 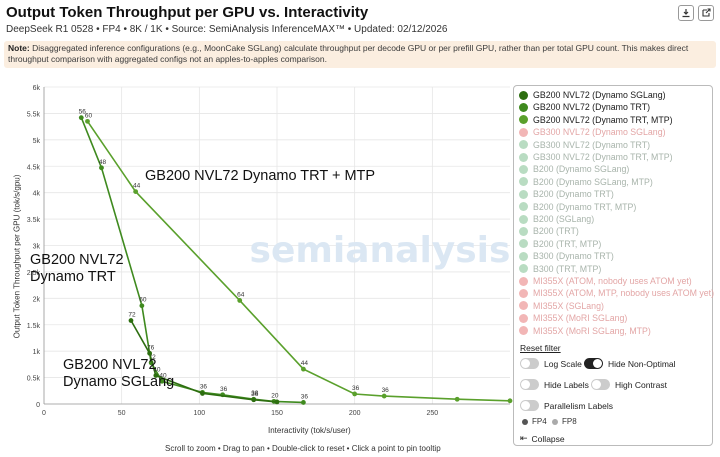 I want to click on legend-item: B300 (TRT, MTP), so click(x=560, y=269).